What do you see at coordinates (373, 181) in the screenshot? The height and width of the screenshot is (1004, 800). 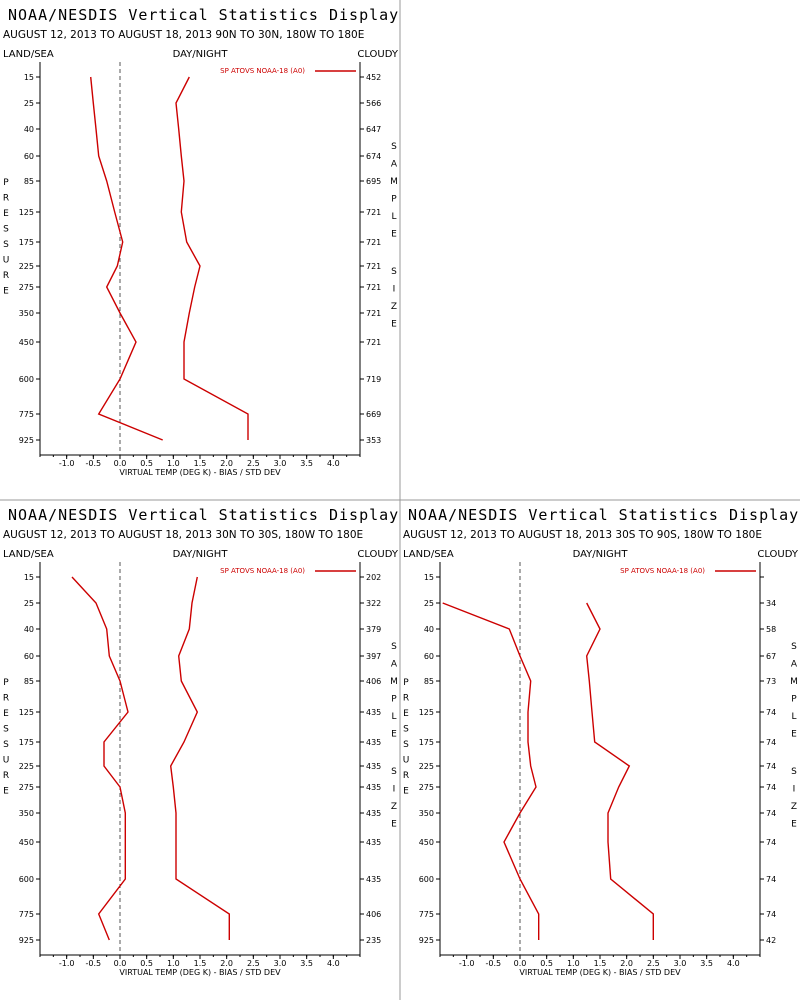 I see `sample-size-label: 695` at bounding box center [373, 181].